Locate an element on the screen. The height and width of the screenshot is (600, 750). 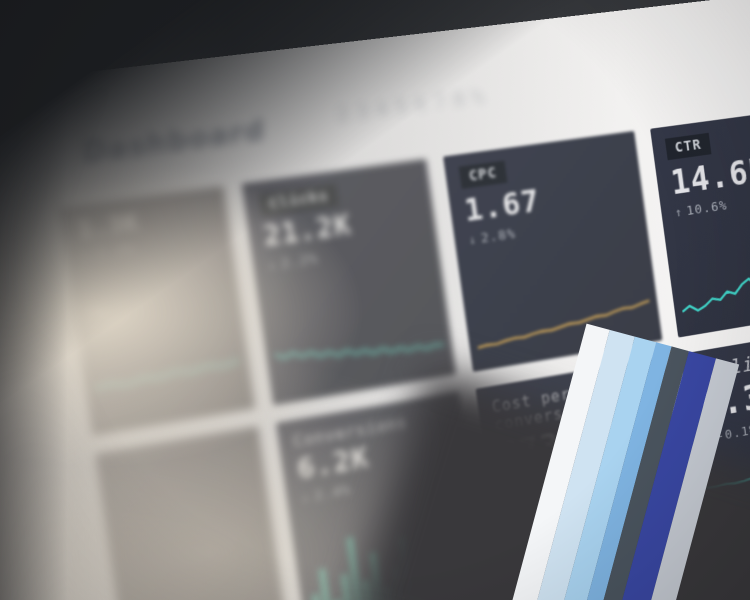
dashboard-title: Dashboard is located at coordinates (174, 143).